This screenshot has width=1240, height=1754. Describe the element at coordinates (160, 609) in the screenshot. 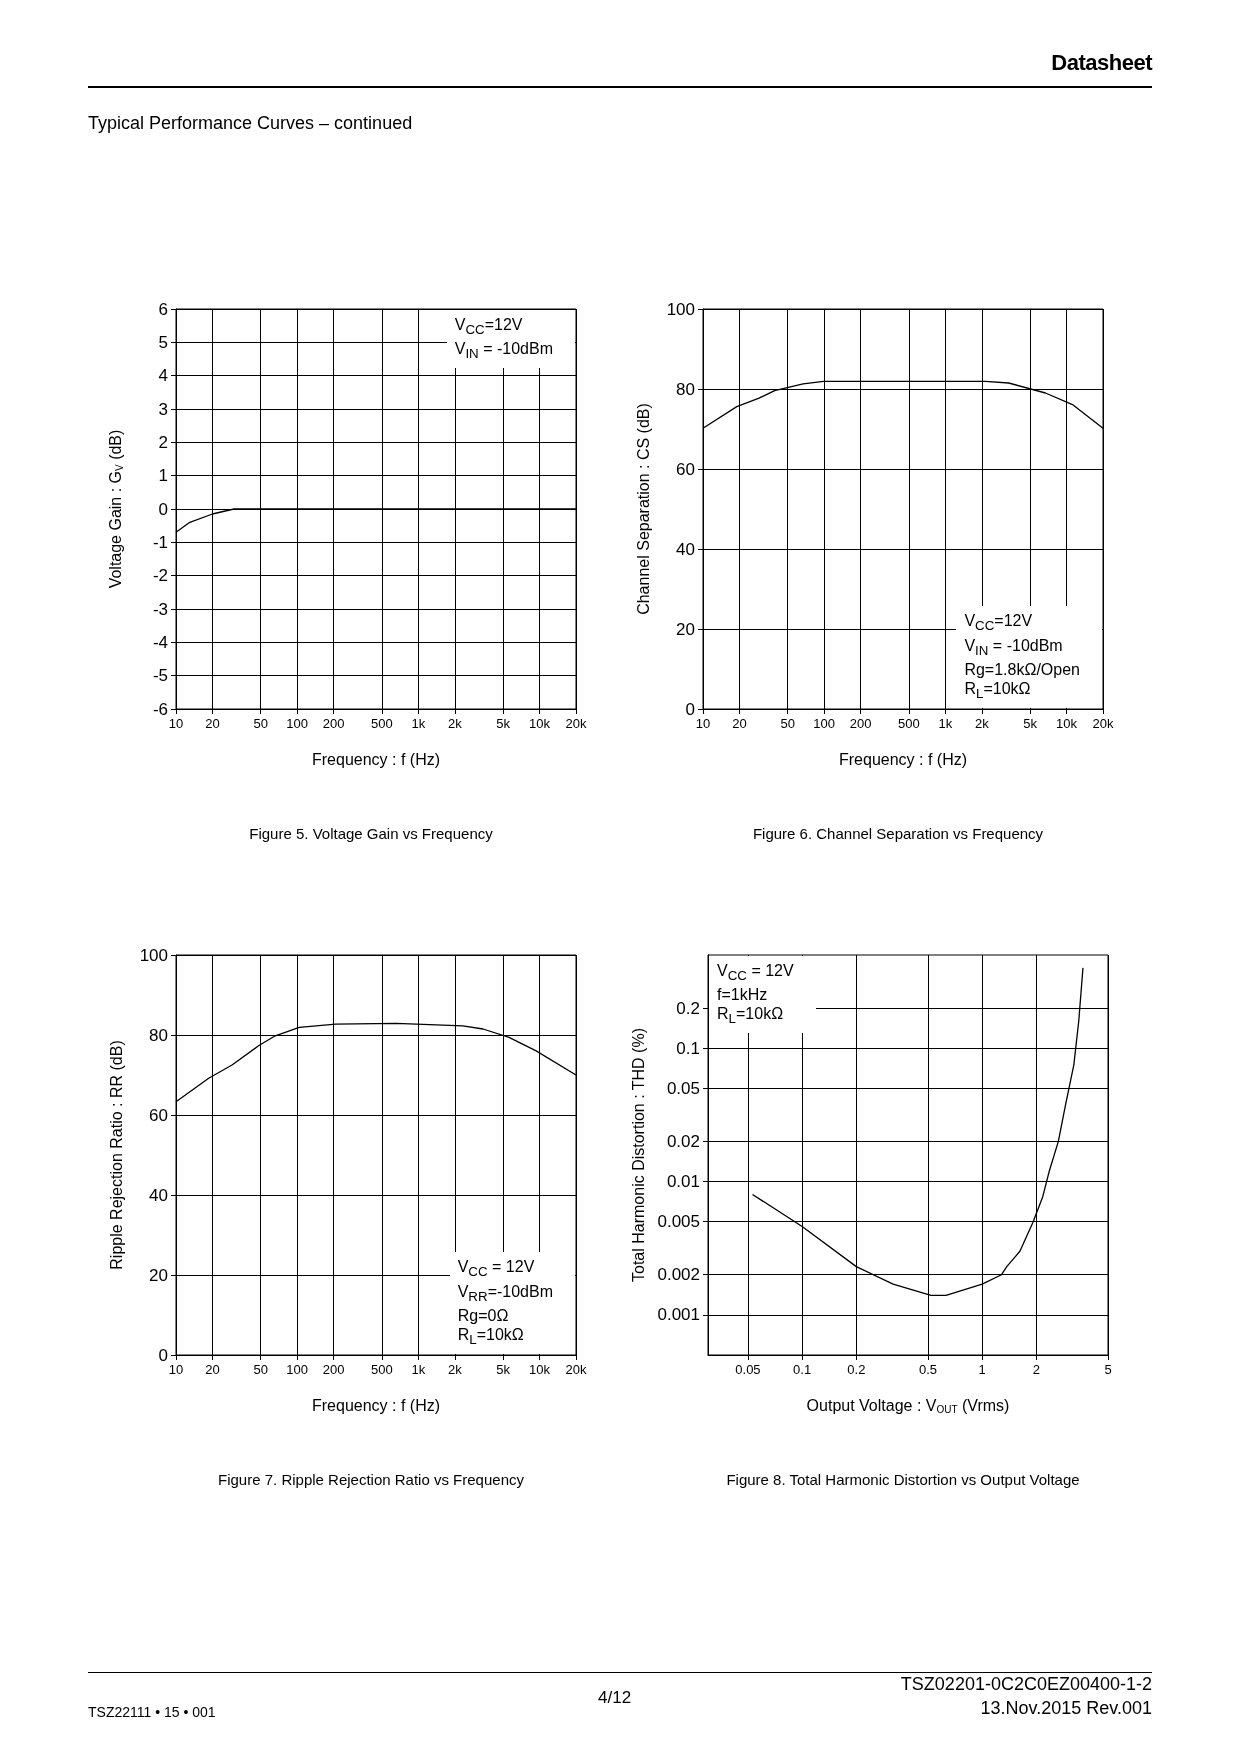

I see `y-tick-label: -3` at that location.